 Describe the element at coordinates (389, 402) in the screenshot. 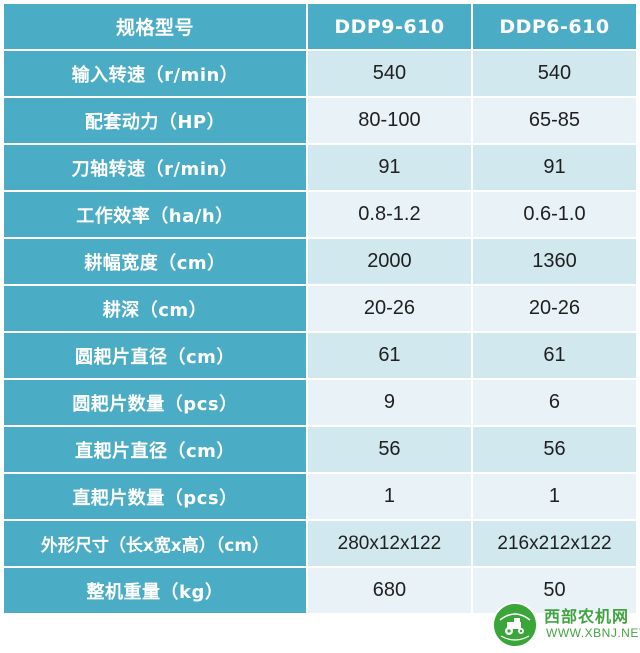

I see `row-value-a: 9` at that location.